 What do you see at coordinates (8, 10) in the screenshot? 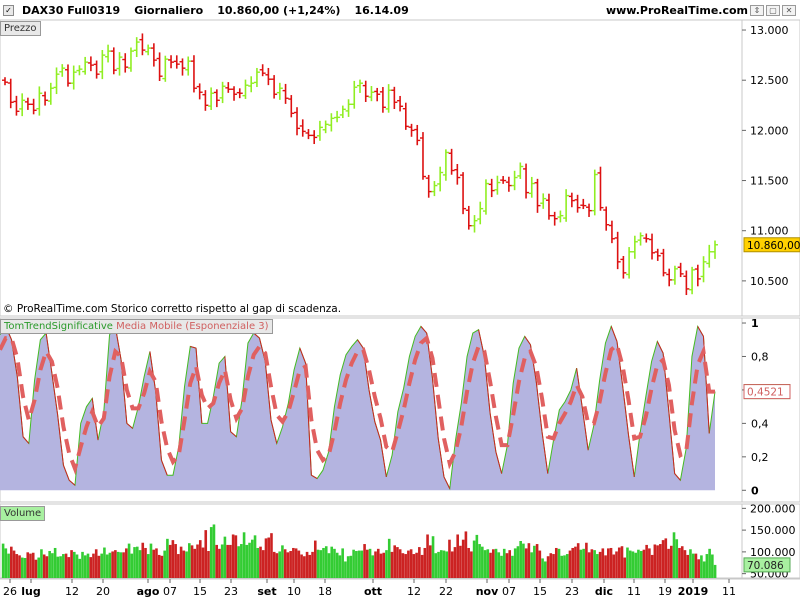
I see `collapse-checkbox: ✓` at bounding box center [8, 10].